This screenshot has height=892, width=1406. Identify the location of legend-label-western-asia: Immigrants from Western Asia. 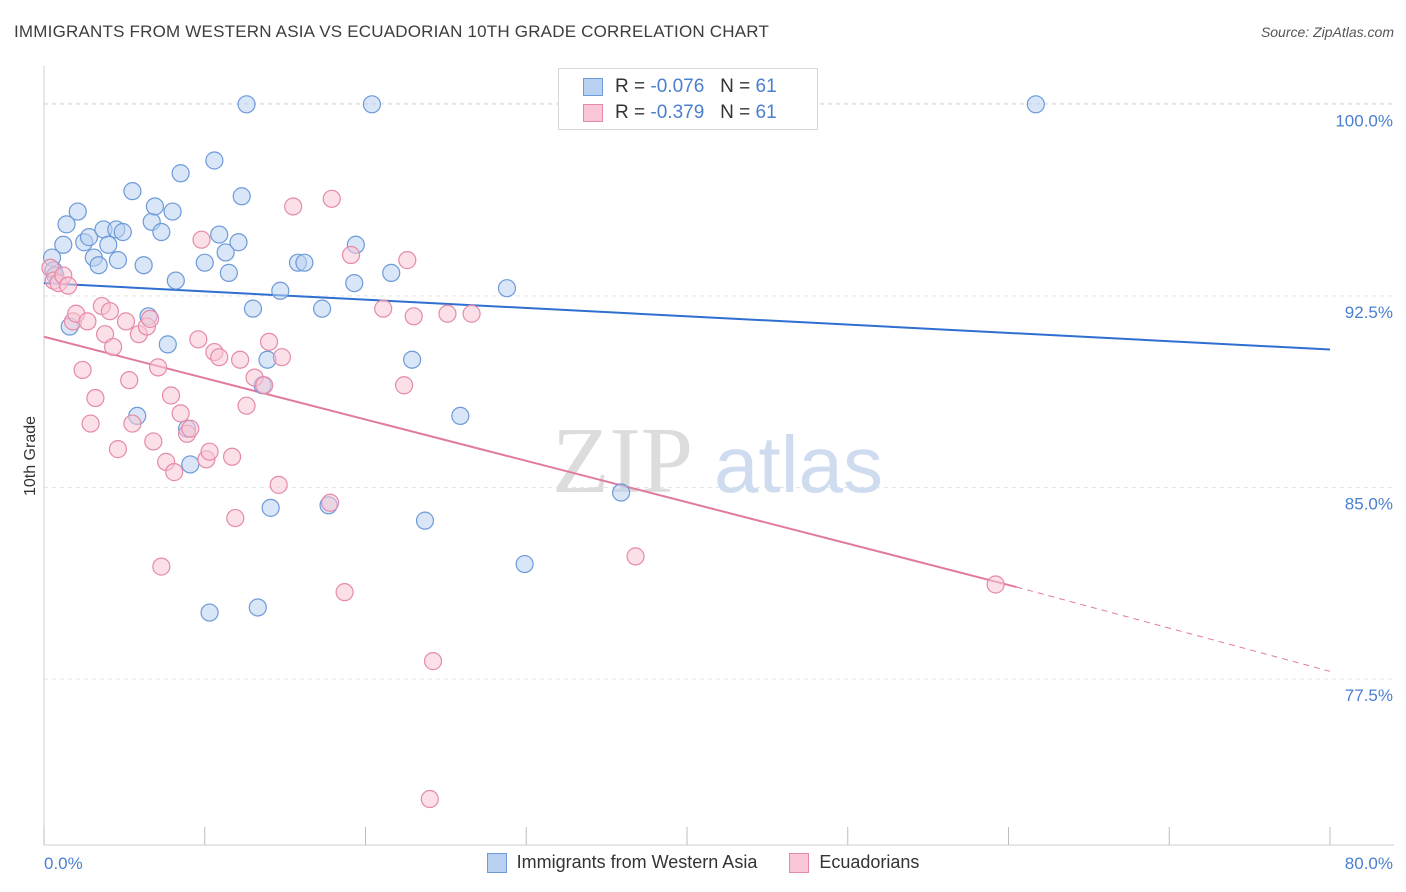
(637, 862).